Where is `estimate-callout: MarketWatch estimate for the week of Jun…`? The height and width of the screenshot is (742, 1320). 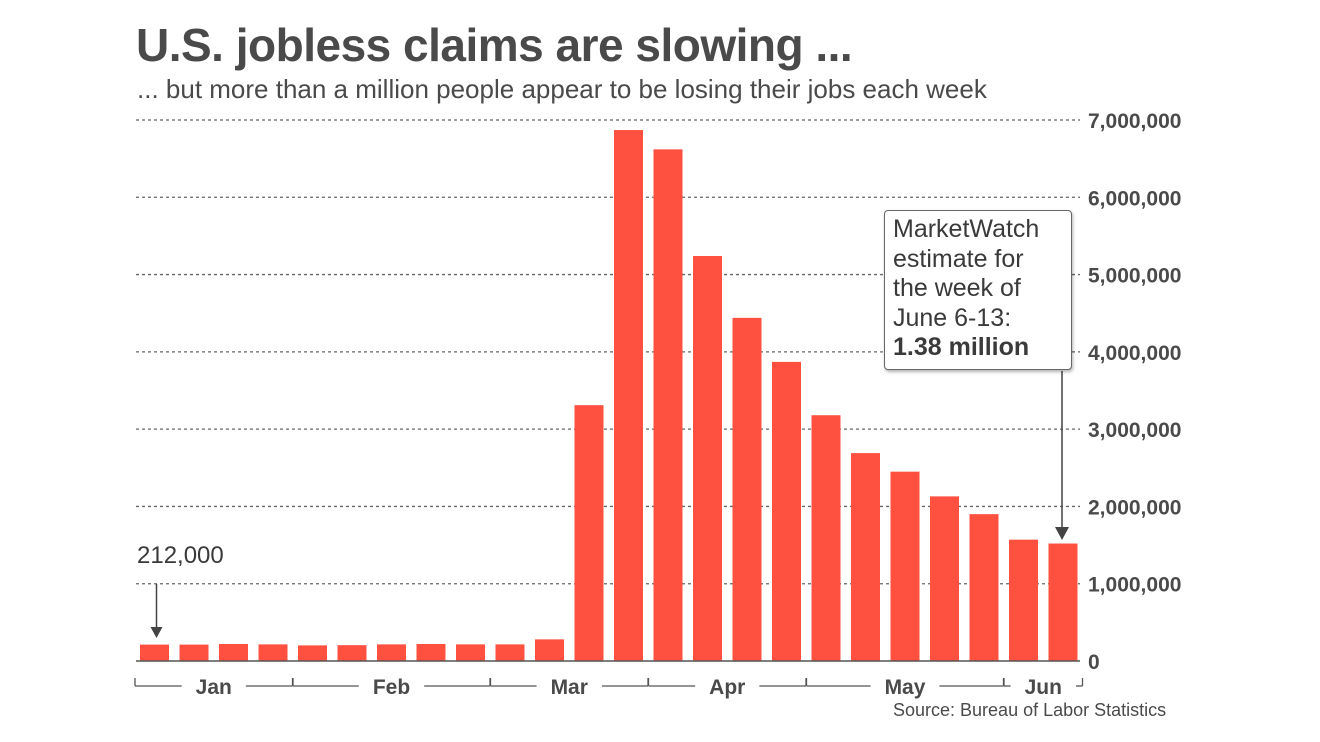 estimate-callout: MarketWatch estimate for the week of Jun… is located at coordinates (978, 290).